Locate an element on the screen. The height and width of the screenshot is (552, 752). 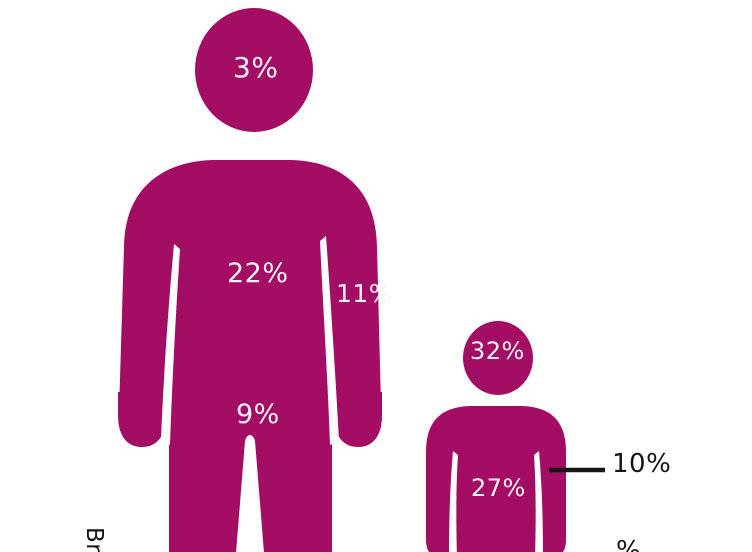
child-right-arm-slit is located at coordinates (538, 501).